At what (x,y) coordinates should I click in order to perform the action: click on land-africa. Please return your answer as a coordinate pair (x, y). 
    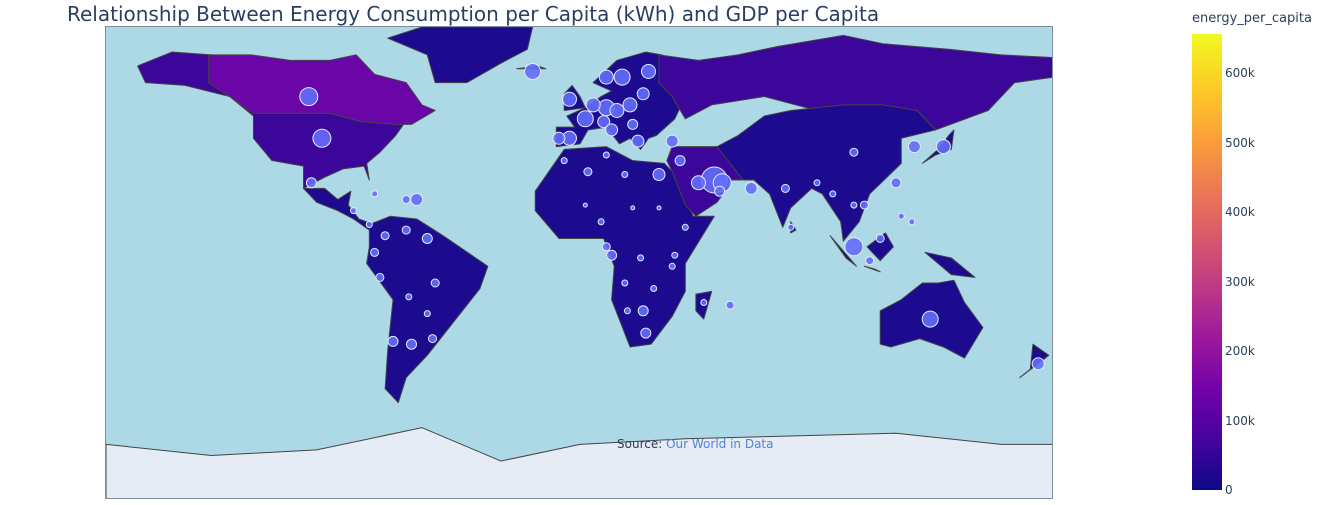
    Looking at the image, I should click on (624, 247).